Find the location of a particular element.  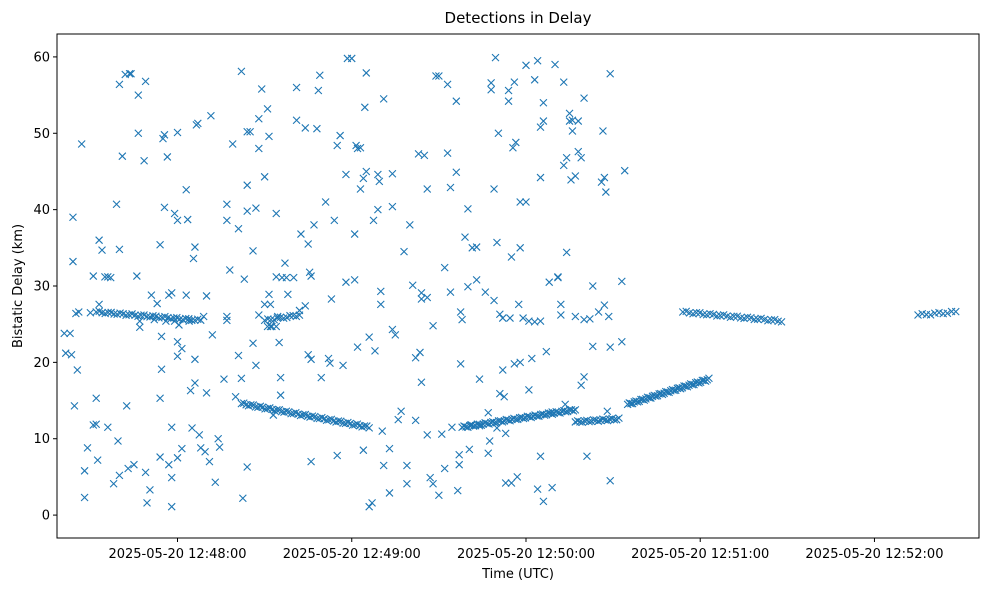

y-tick-label: 10 is located at coordinates (41, 439).